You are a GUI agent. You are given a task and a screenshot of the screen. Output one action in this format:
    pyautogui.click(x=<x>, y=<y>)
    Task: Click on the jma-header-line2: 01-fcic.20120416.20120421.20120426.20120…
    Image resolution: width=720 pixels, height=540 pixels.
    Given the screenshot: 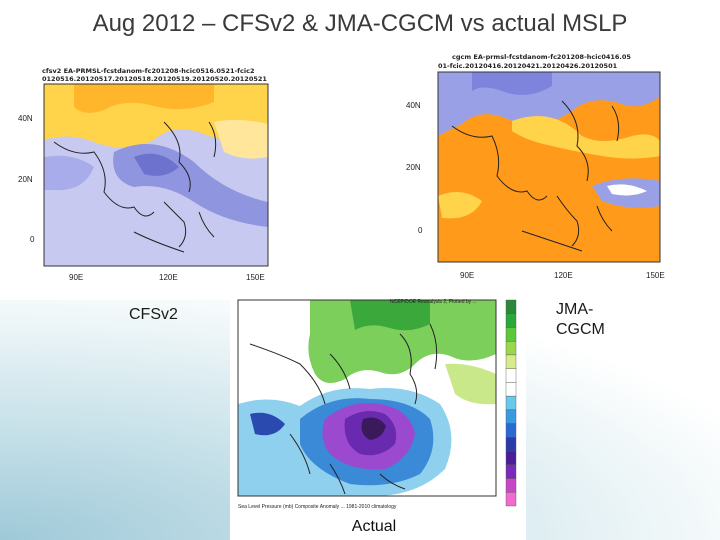 What is the action you would take?
    pyautogui.click(x=528, y=66)
    